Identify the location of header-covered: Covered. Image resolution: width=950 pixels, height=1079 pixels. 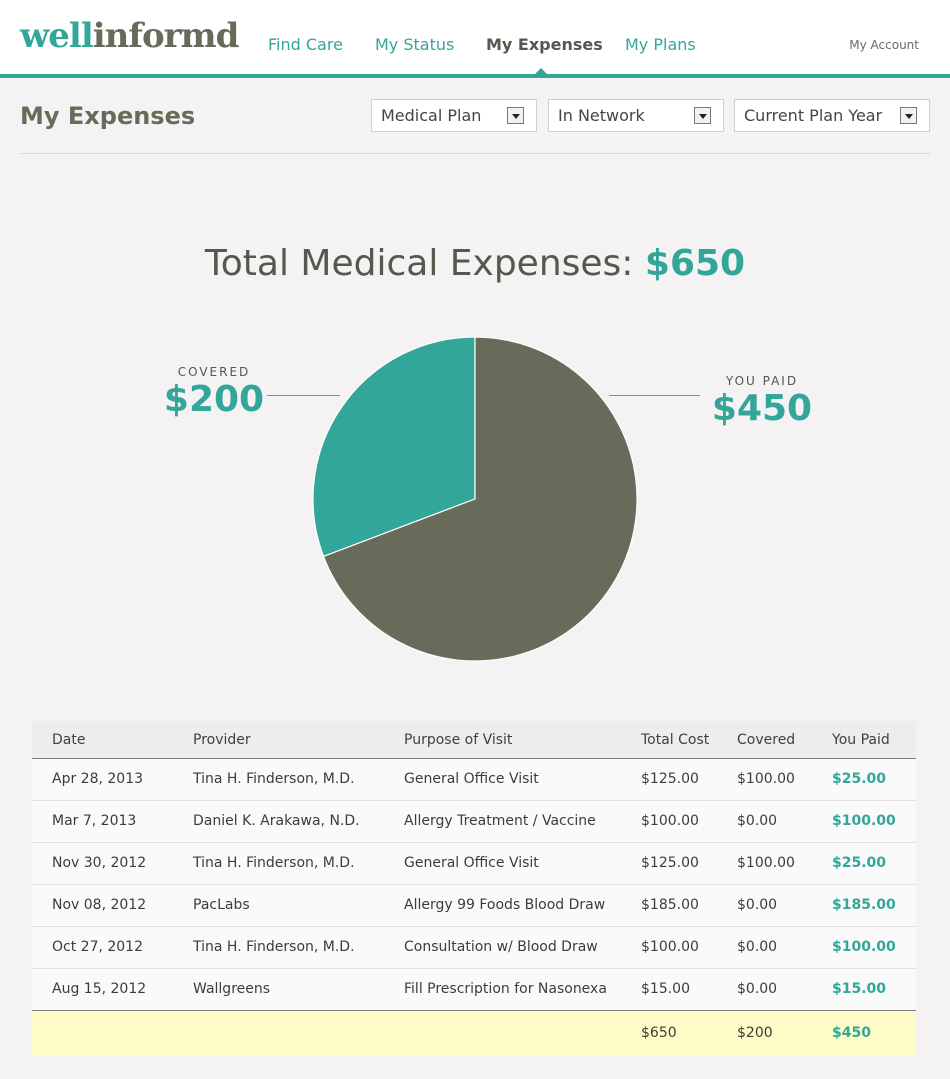
(766, 740).